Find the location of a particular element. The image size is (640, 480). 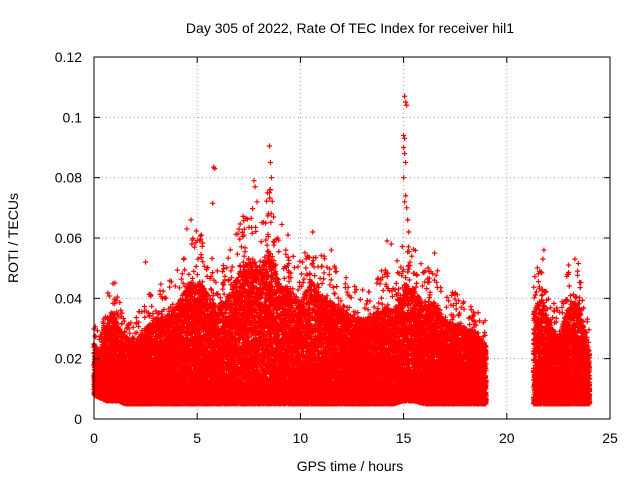

y-tick-labels: 0 0.02 0.04 0.06 0.08 0.1 0.12 is located at coordinates (68, 238).